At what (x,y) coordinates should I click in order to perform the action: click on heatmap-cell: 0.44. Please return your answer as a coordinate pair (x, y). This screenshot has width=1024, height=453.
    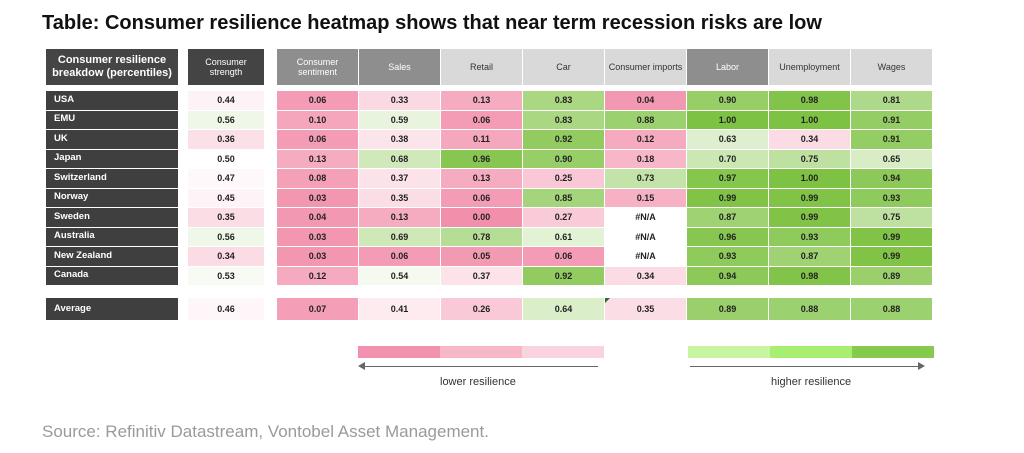
    Looking at the image, I should click on (226, 100).